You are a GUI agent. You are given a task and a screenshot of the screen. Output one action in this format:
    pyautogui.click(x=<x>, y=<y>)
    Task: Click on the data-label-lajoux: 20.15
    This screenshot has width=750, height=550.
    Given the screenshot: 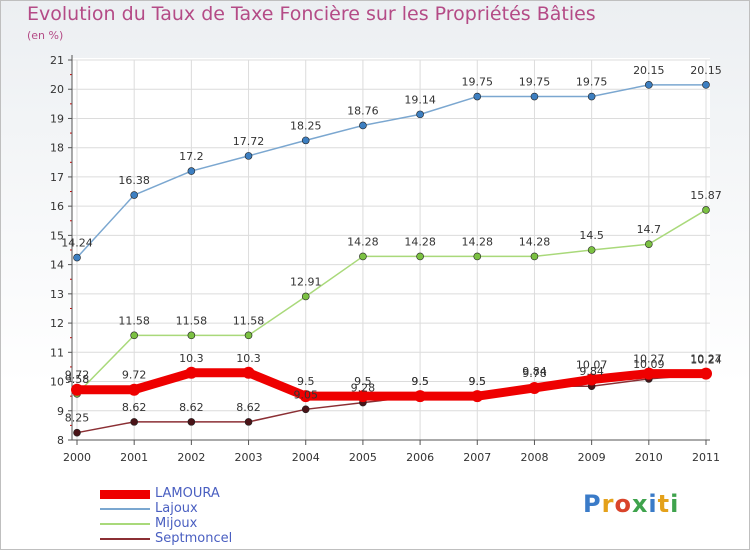 What is the action you would take?
    pyautogui.click(x=706, y=70)
    